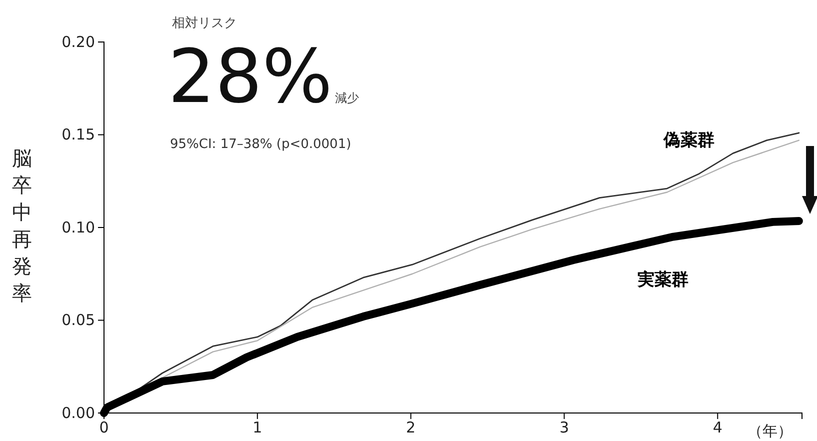  I want to click on x-tick-label: 2, so click(411, 427).